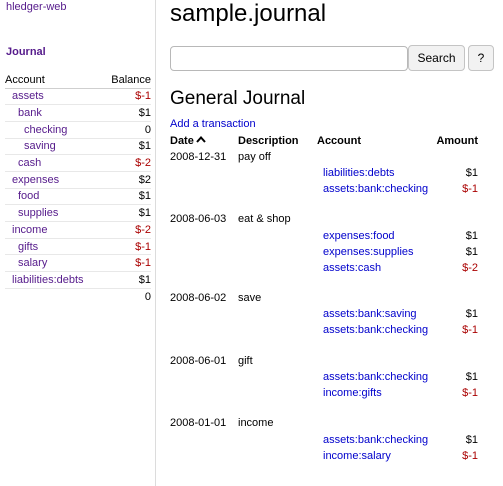 Image resolution: width=503 pixels, height=486 pixels. Describe the element at coordinates (126, 80) in the screenshot. I see `balance-column-header: Balance` at that location.